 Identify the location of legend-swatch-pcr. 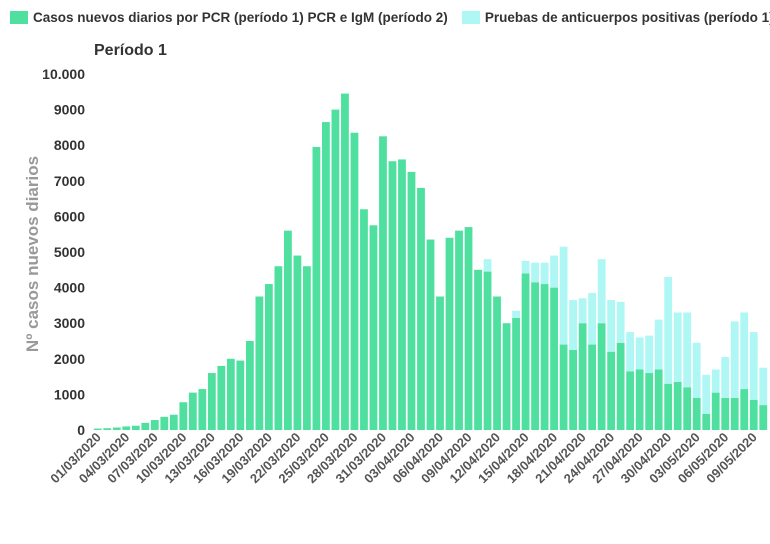
(19, 17).